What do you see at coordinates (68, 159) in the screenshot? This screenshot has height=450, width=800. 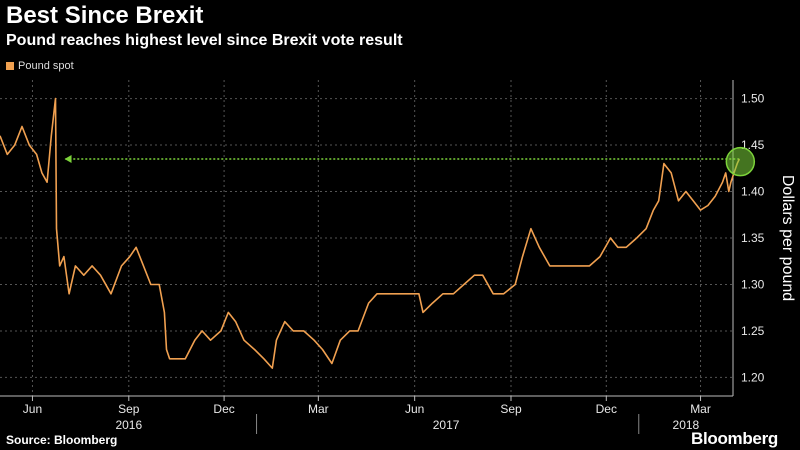 I see `annotation-arrowhead` at bounding box center [68, 159].